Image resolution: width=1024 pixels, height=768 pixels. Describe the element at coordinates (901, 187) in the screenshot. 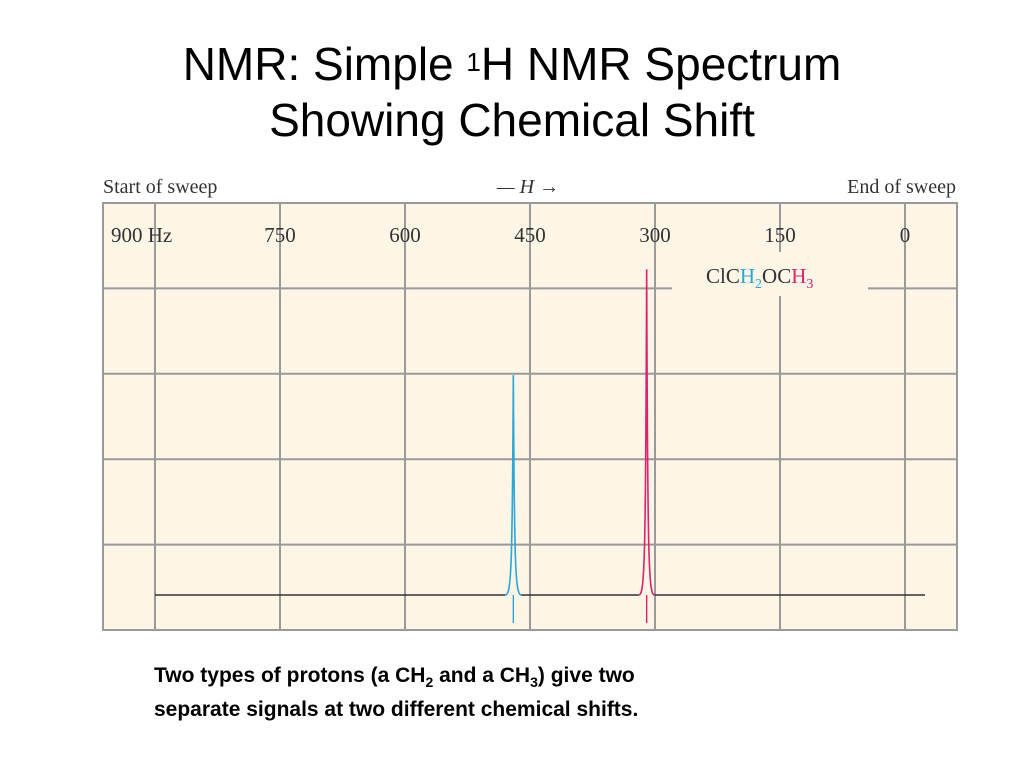

I see `header-end-of-sweep: End of sweep` at that location.